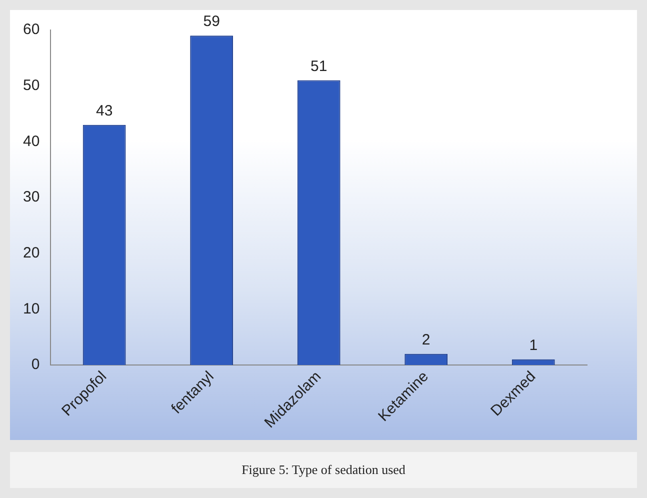 Image resolution: width=647 pixels, height=498 pixels. What do you see at coordinates (35, 365) in the screenshot?
I see `y-tick-label: 0` at bounding box center [35, 365].